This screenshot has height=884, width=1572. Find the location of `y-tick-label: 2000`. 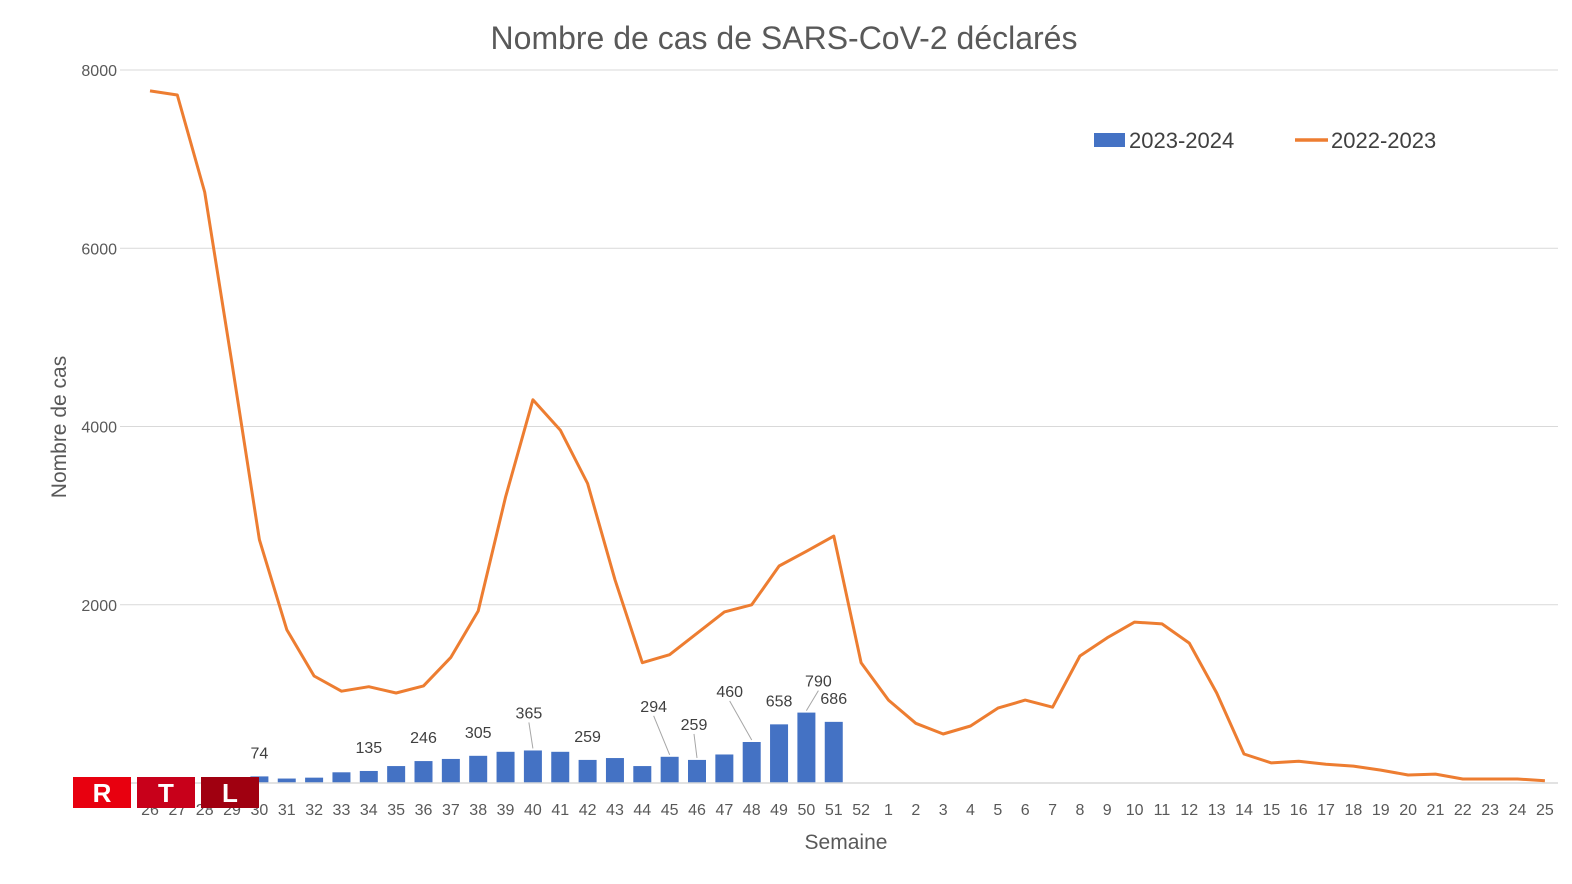

y-tick-label: 2000 is located at coordinates (99, 606).